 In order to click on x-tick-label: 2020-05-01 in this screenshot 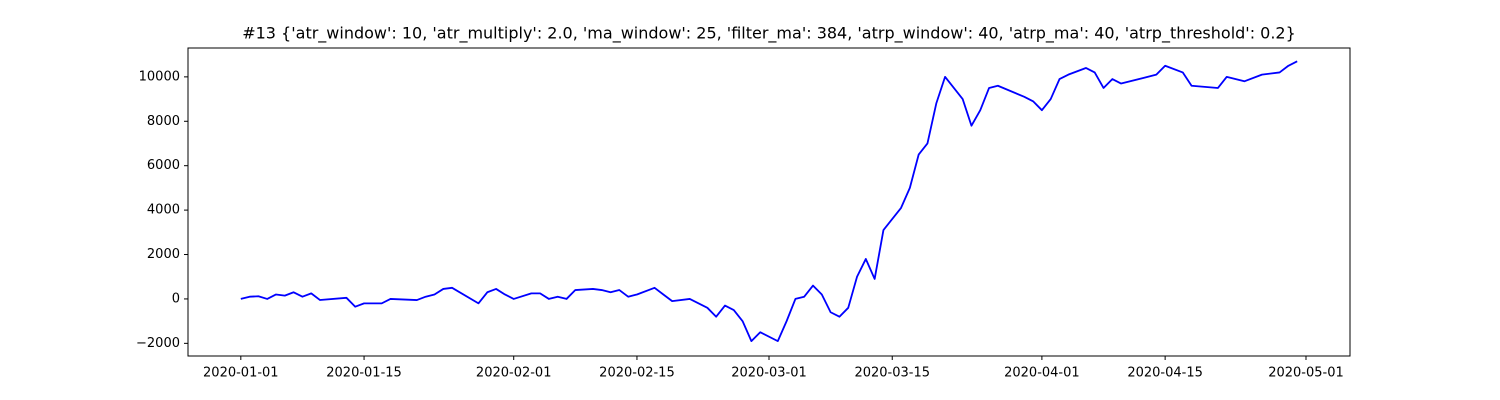, I will do `click(1306, 373)`.